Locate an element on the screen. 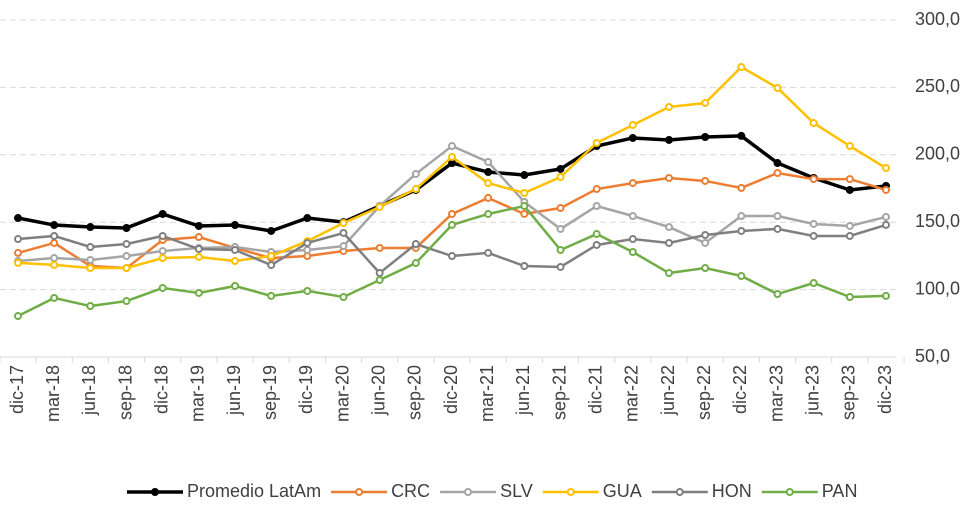 Image resolution: width=971 pixels, height=506 pixels. legend-label: PAN is located at coordinates (840, 491).